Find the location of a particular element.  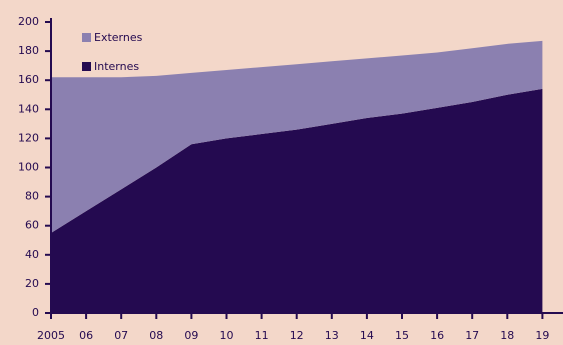

y-tick-label: 180 is located at coordinates (28, 50).